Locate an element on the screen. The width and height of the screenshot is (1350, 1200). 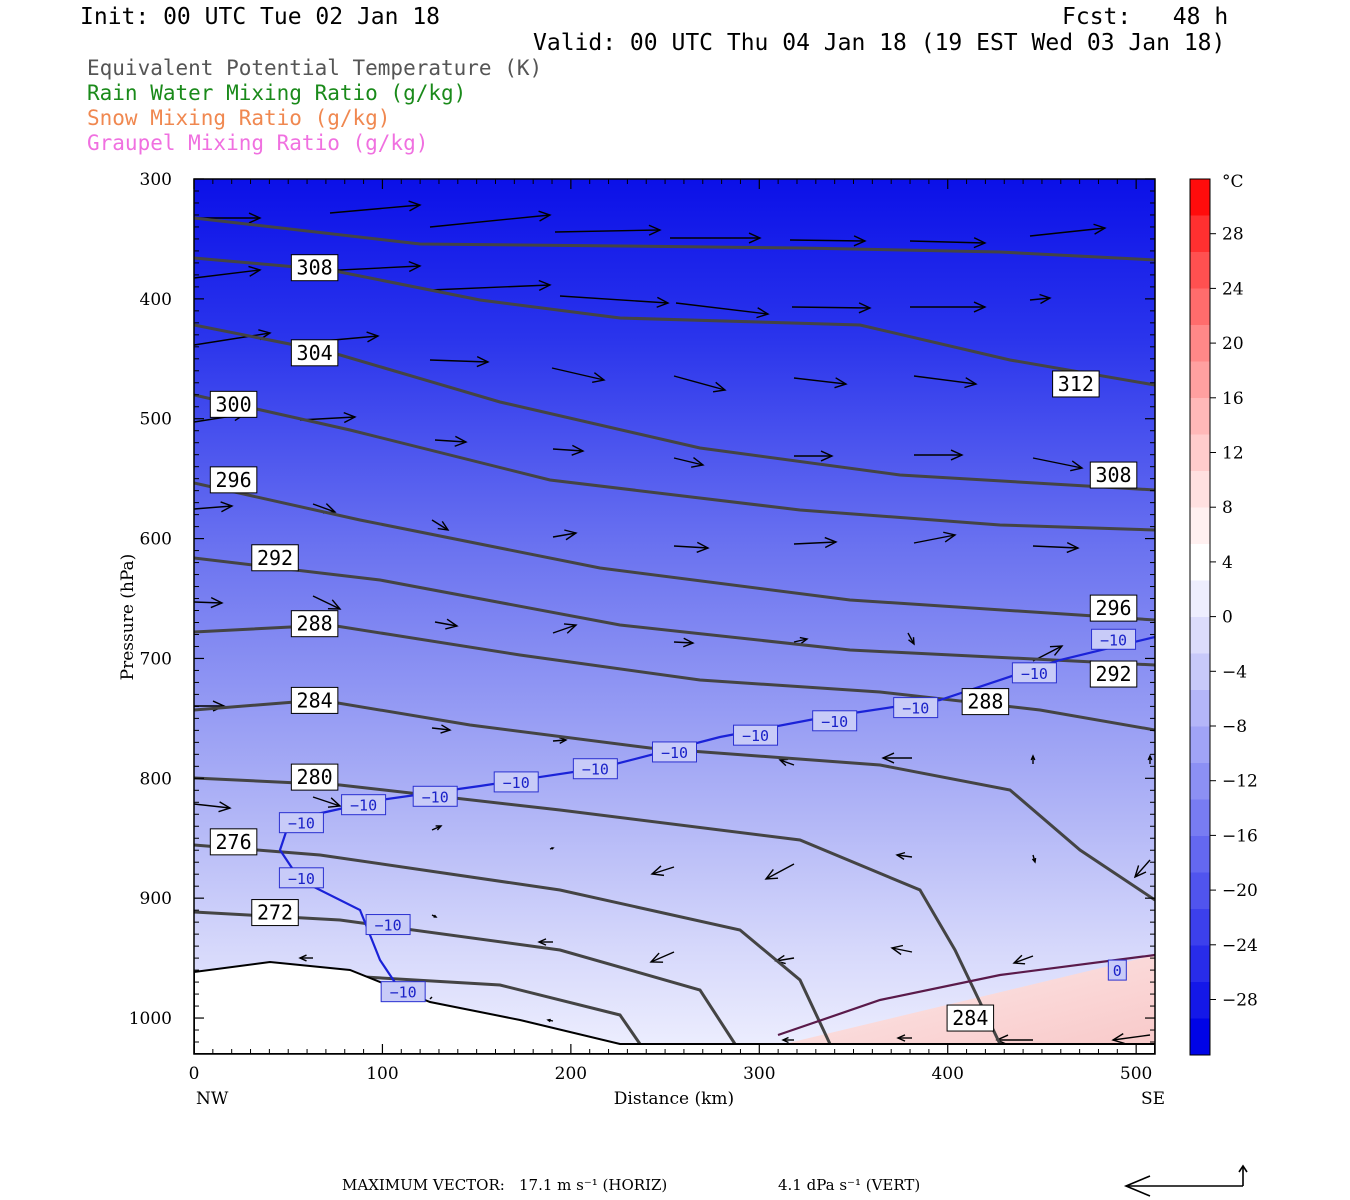
theta-e-contour-value: 292 is located at coordinates (275, 558).